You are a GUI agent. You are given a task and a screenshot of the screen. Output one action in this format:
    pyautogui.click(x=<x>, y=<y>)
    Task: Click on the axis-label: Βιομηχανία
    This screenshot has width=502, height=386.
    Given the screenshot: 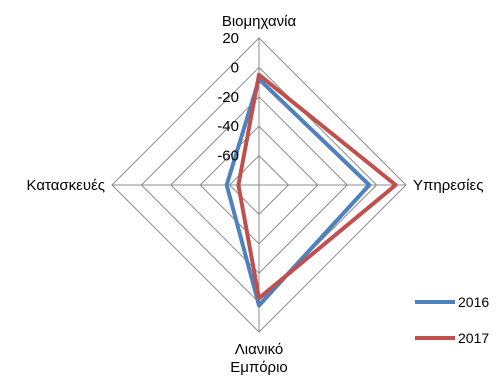 What is the action you would take?
    pyautogui.click(x=259, y=21)
    